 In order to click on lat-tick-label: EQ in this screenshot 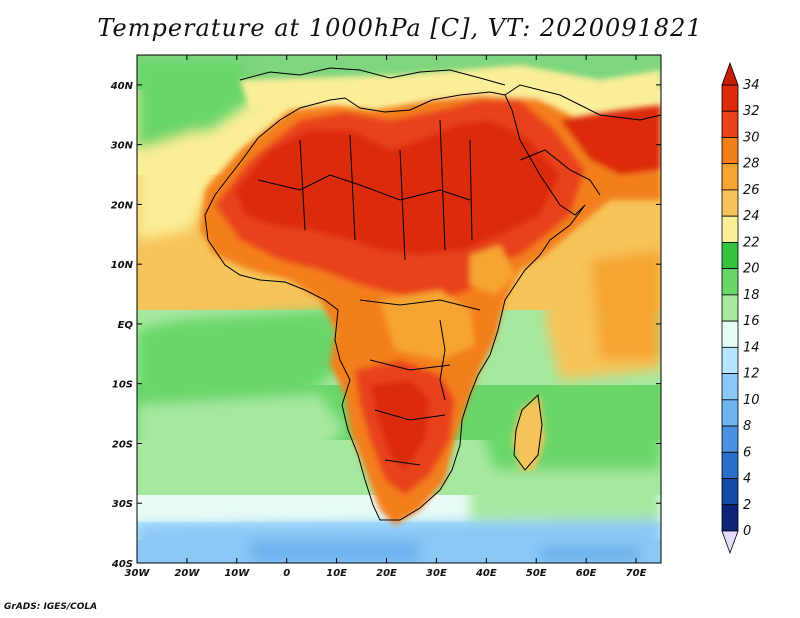, I will do `click(126, 325)`.